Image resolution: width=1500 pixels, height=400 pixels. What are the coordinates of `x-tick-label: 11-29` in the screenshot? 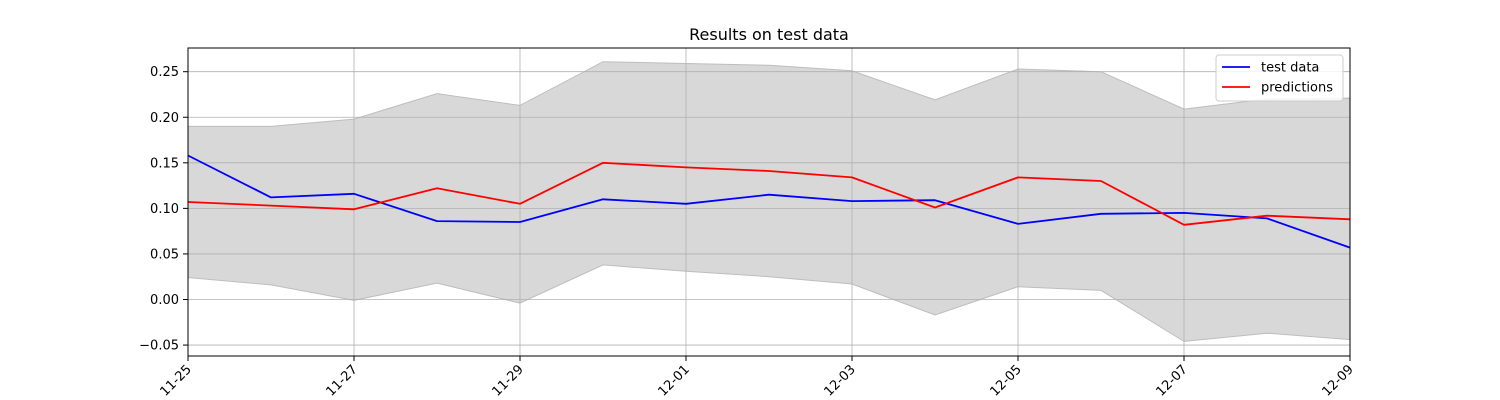 It's located at (508, 380).